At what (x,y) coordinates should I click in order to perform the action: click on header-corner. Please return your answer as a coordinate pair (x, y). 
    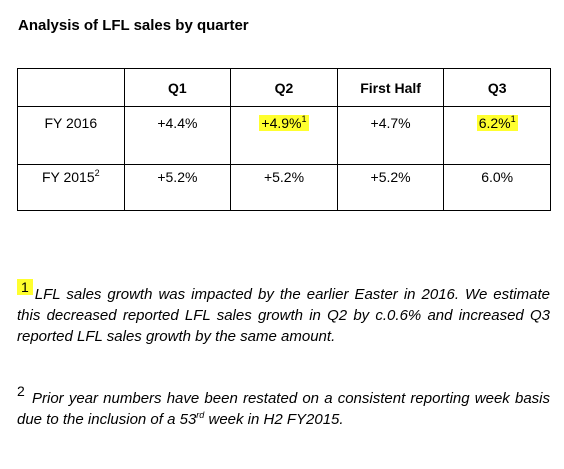
    Looking at the image, I should click on (71, 87).